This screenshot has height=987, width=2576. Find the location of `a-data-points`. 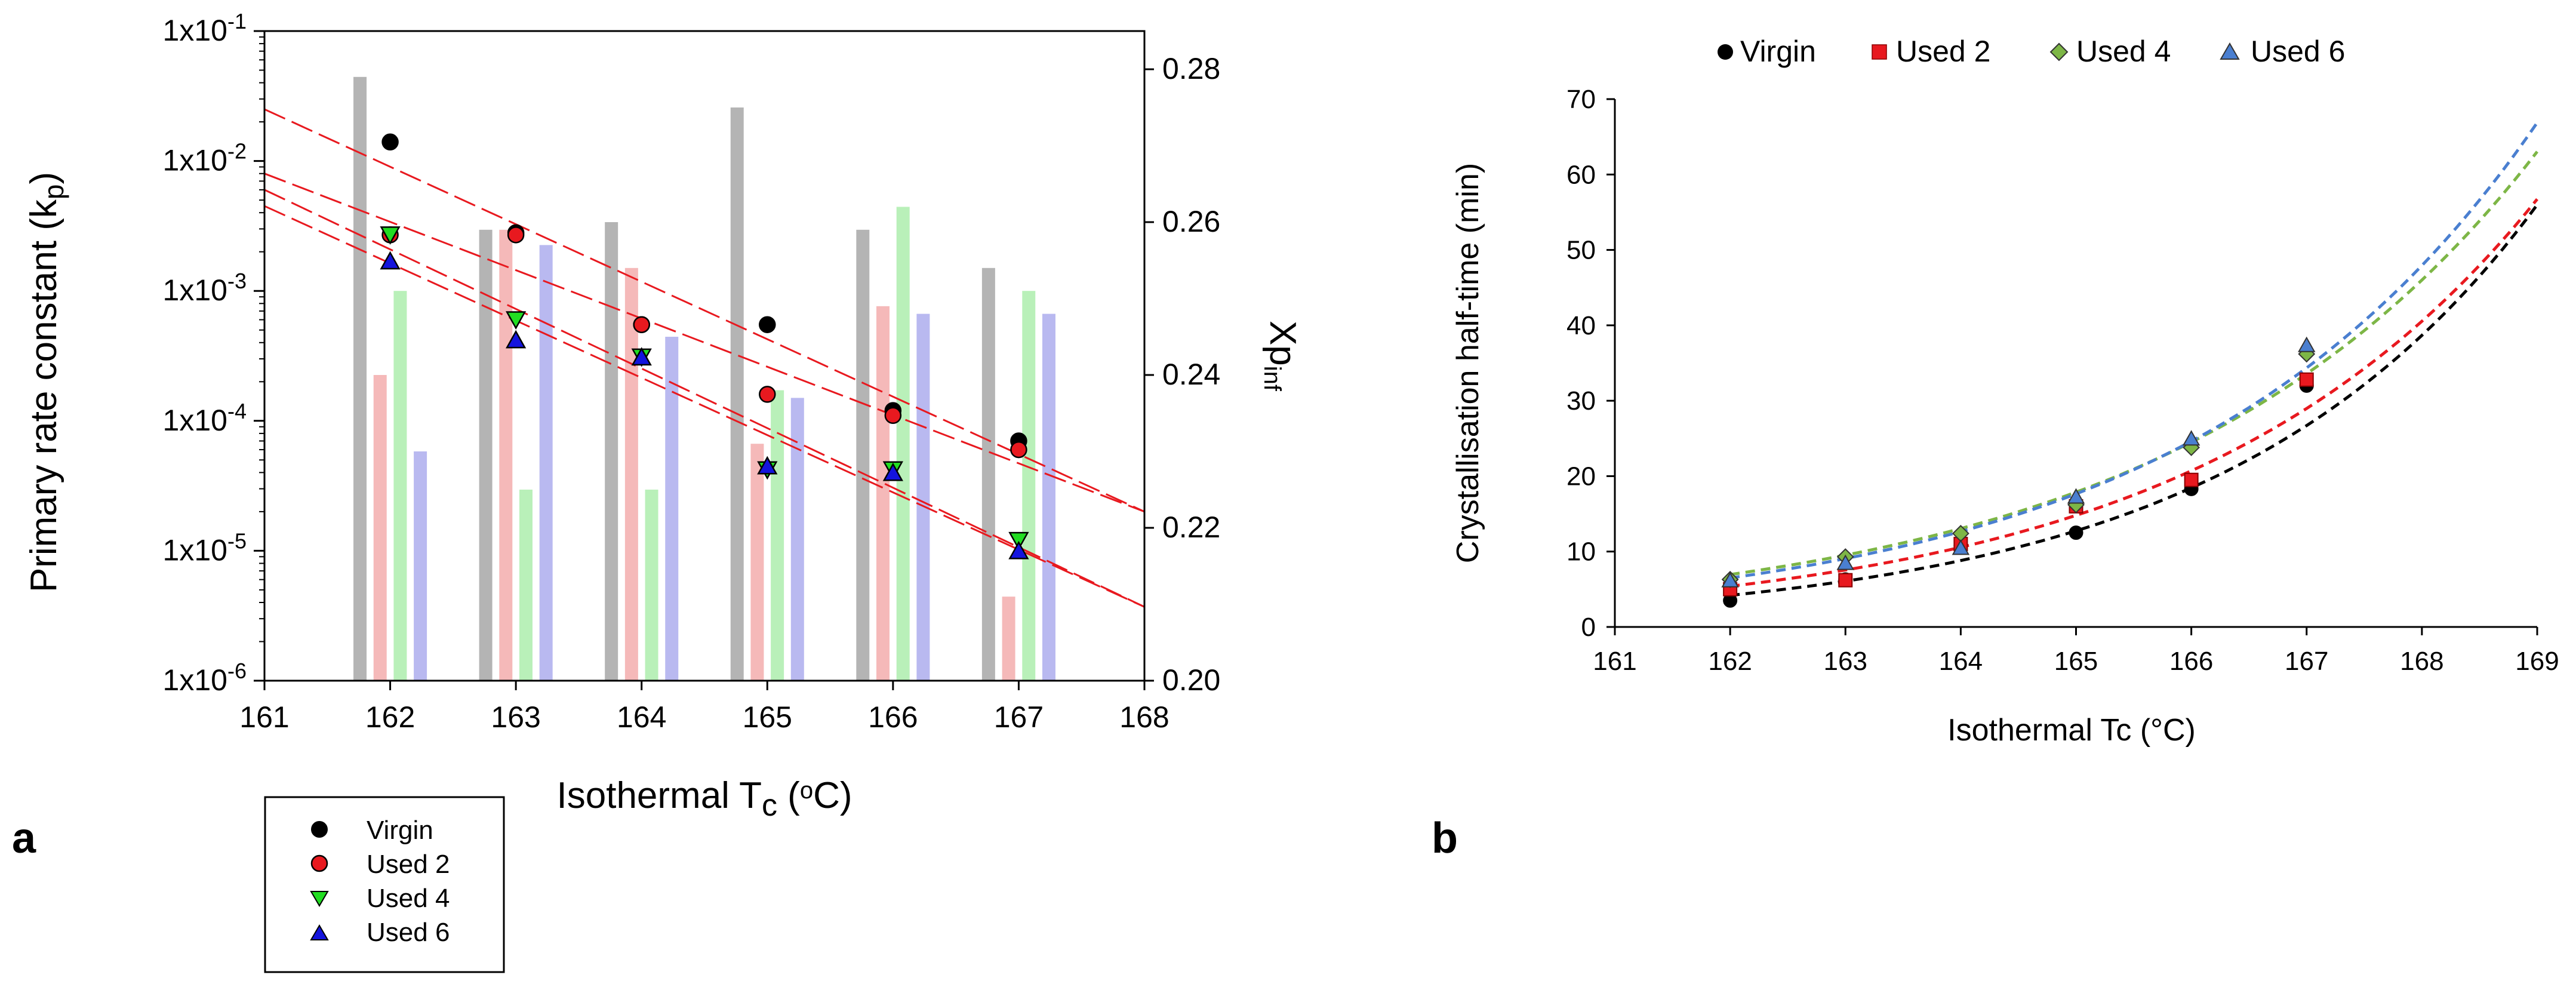

a-data-points is located at coordinates (704, 346).